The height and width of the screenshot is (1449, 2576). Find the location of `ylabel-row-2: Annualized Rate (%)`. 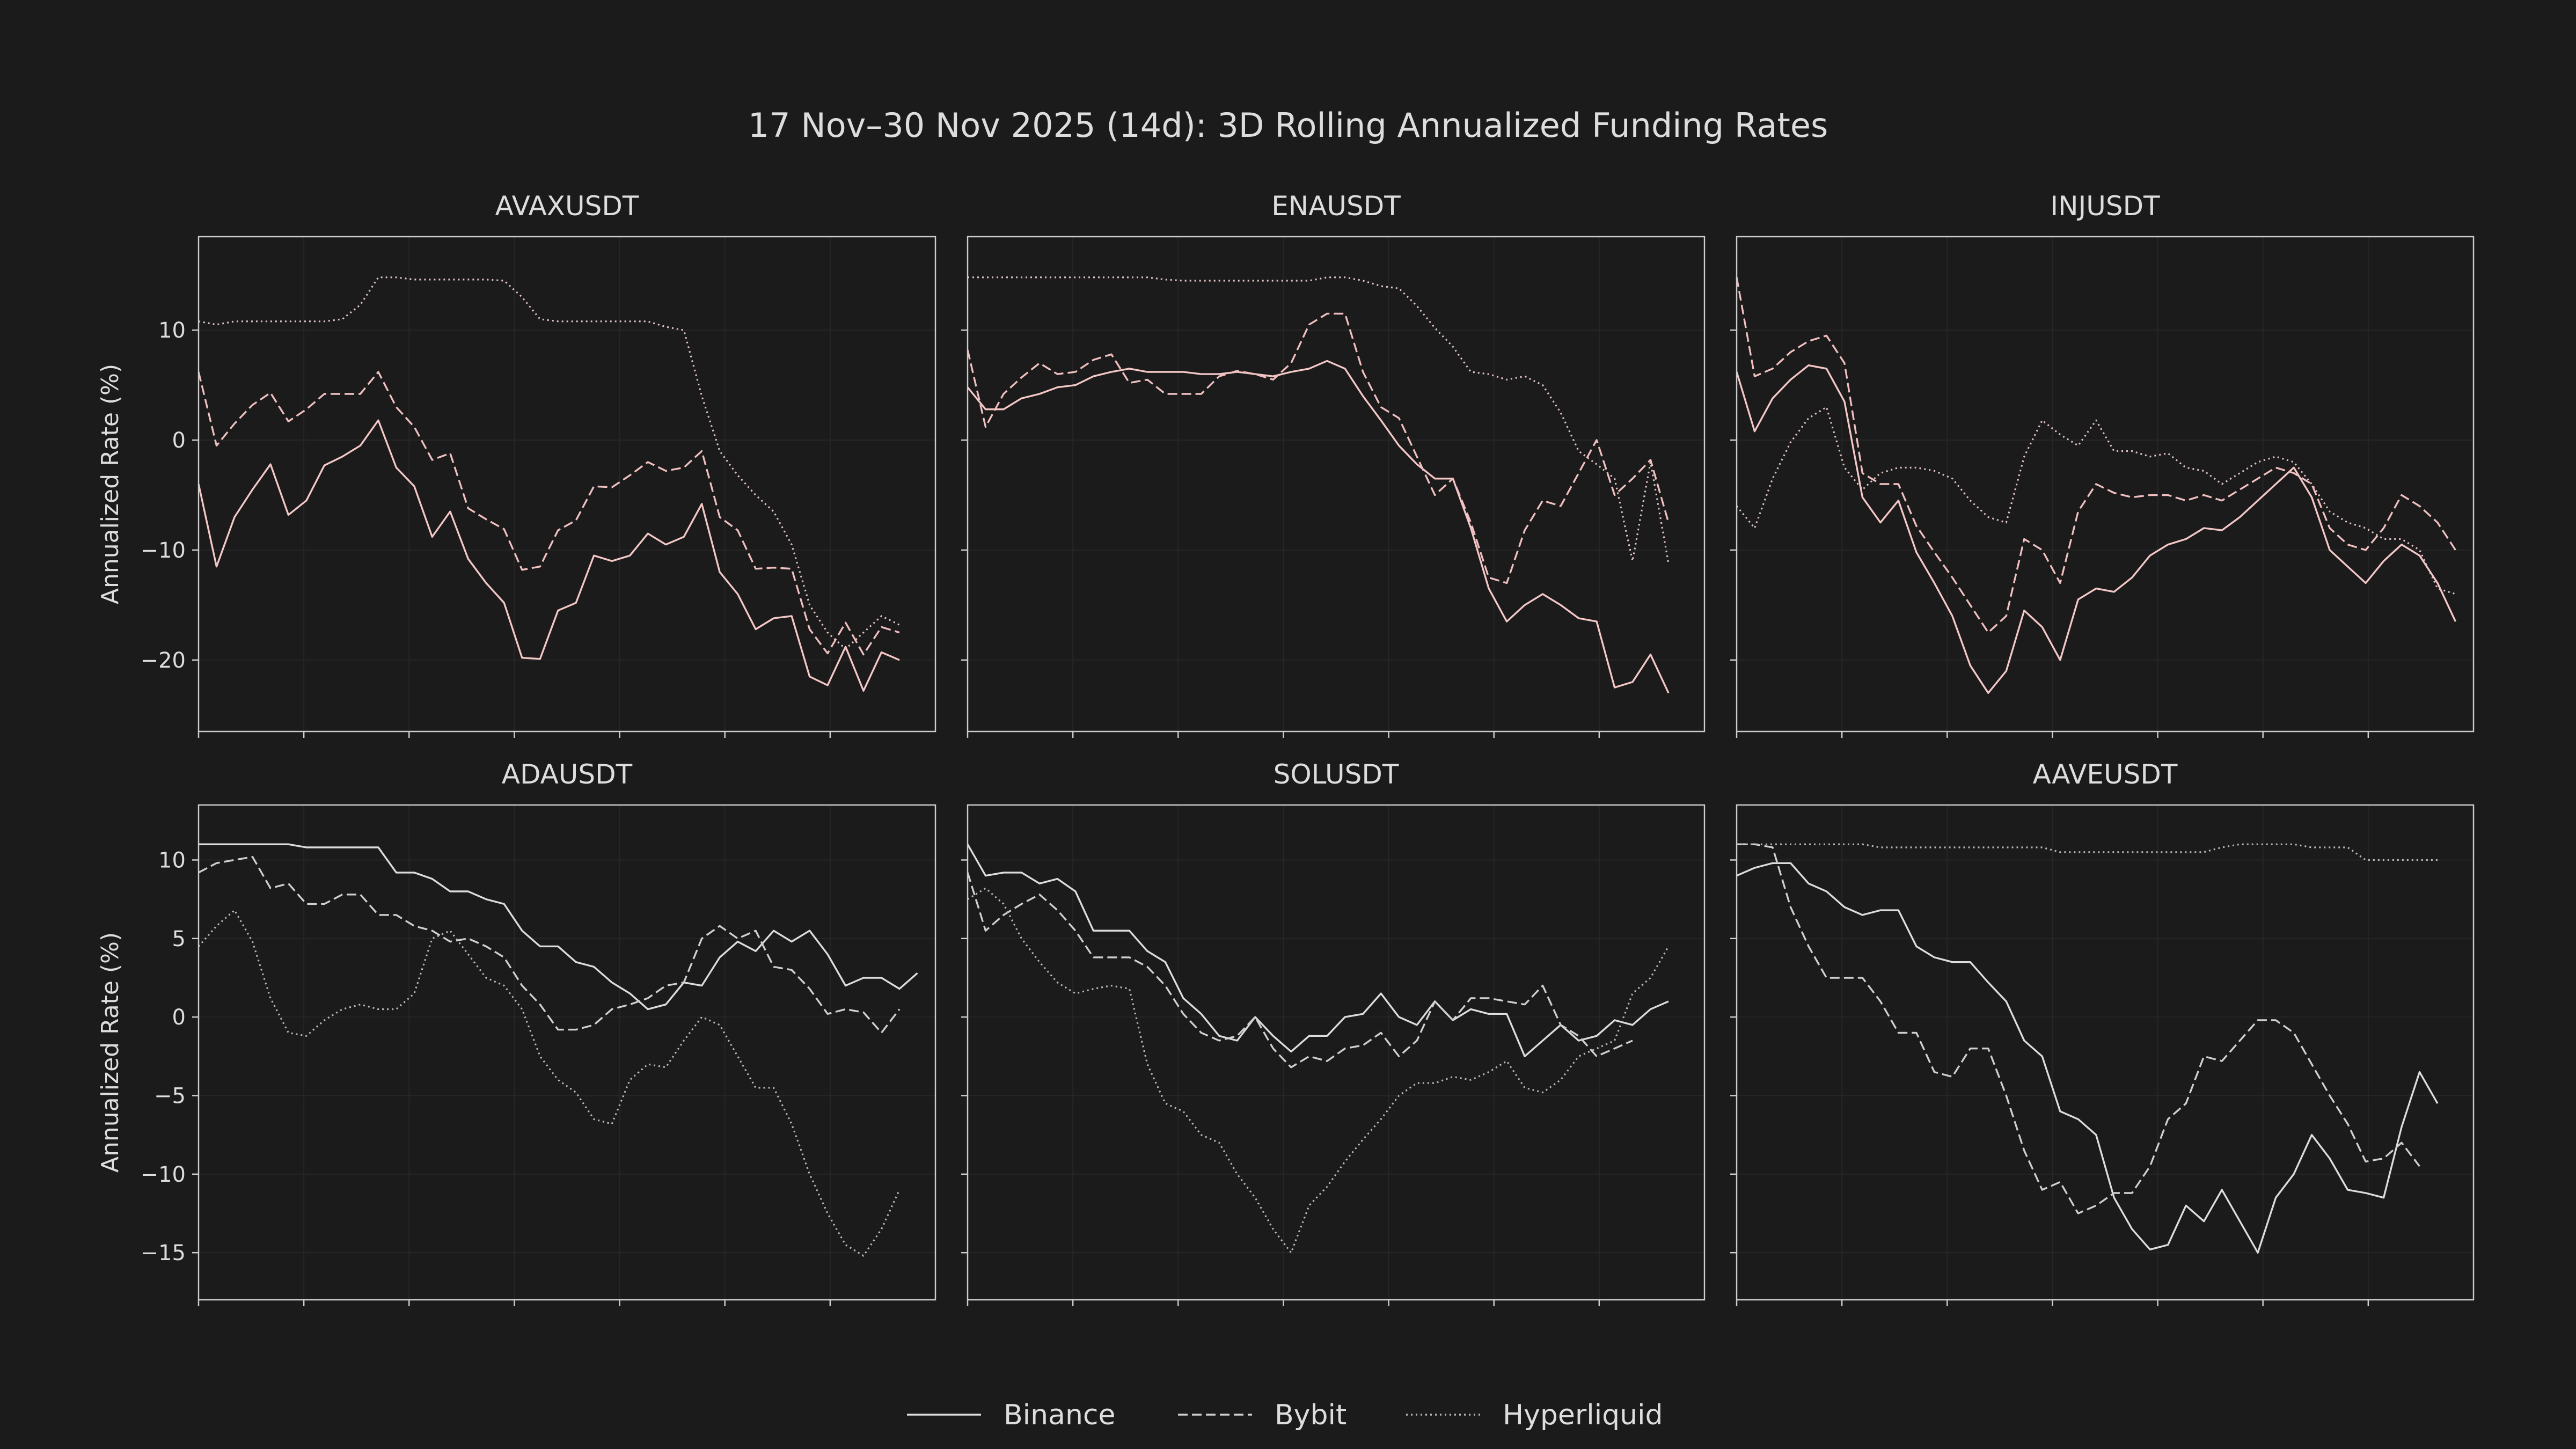

ylabel-row-2: Annualized Rate (%) is located at coordinates (110, 1052).